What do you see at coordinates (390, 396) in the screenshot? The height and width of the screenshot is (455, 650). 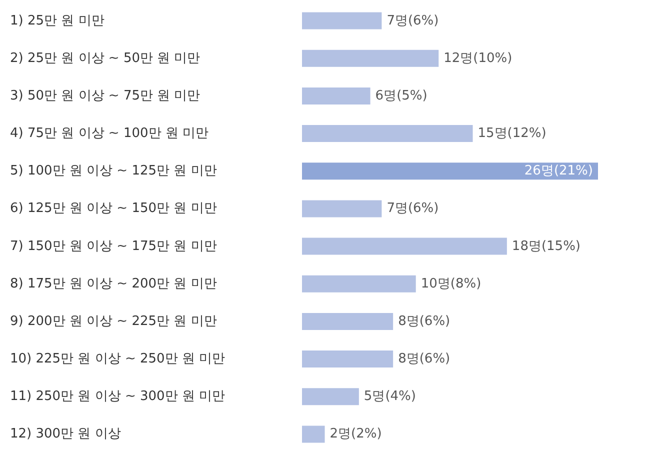 I see `data-label: 5명(4%)` at bounding box center [390, 396].